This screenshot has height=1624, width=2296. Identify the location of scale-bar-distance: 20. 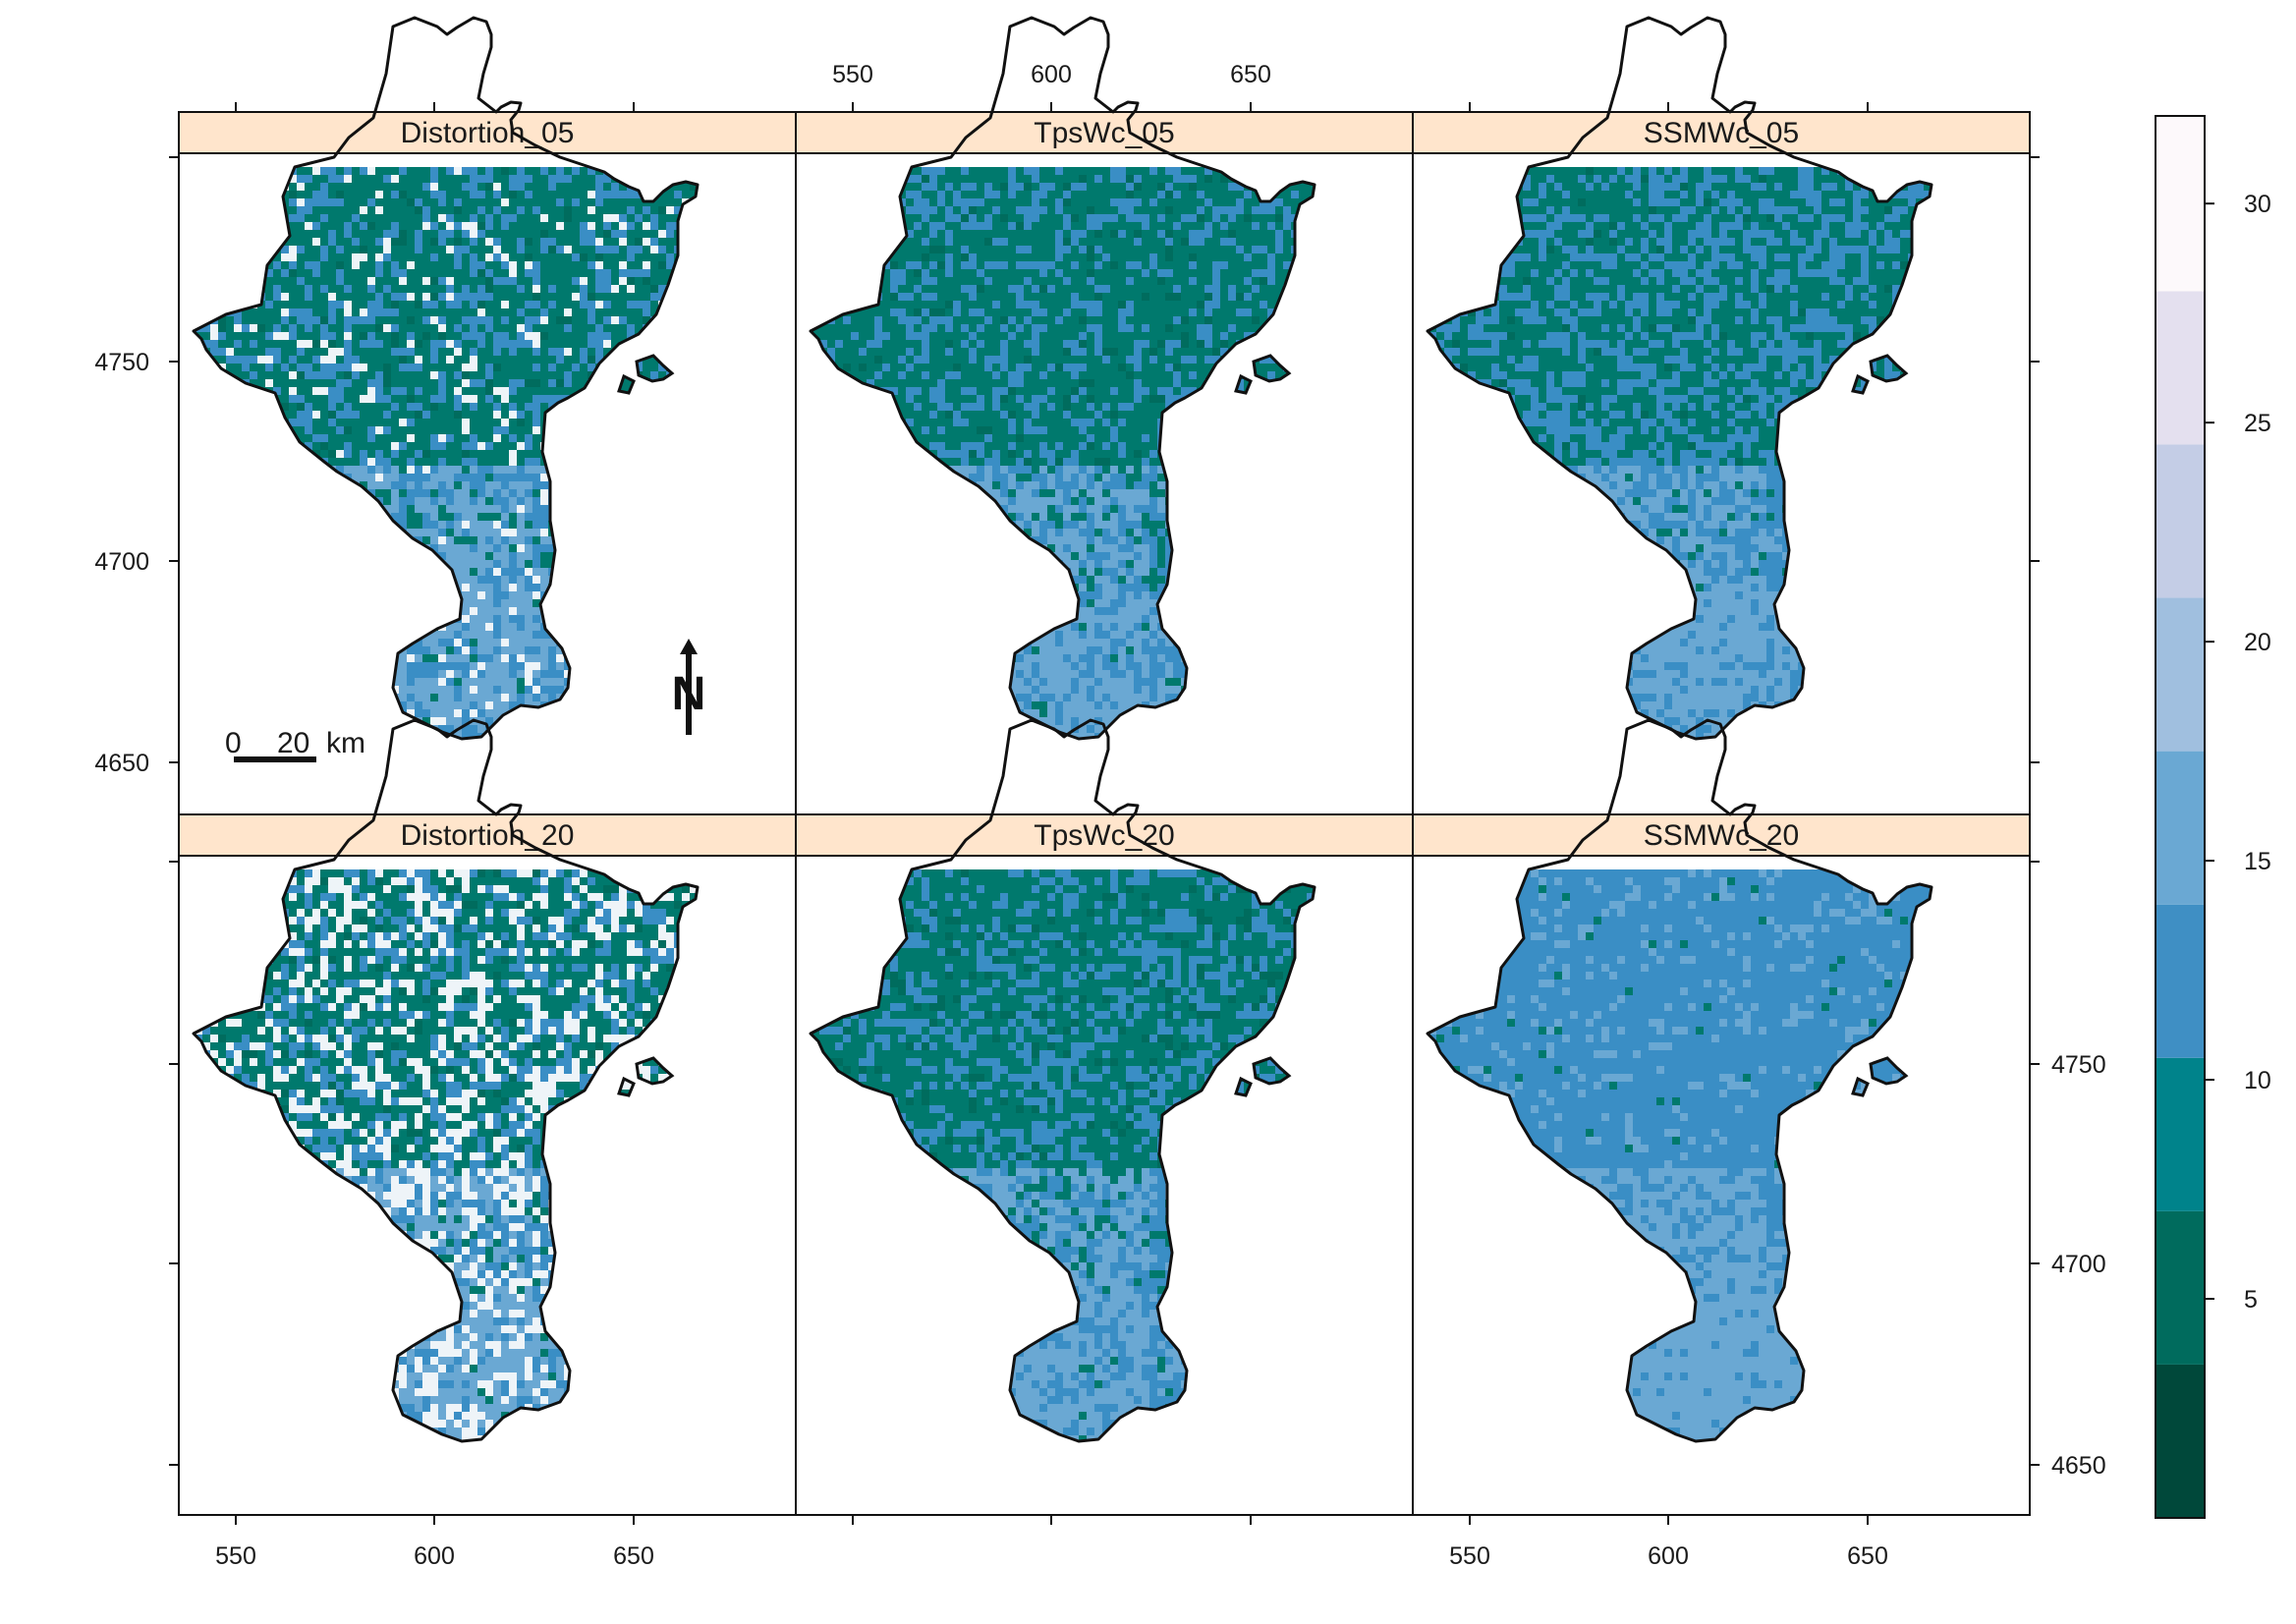
(293, 743).